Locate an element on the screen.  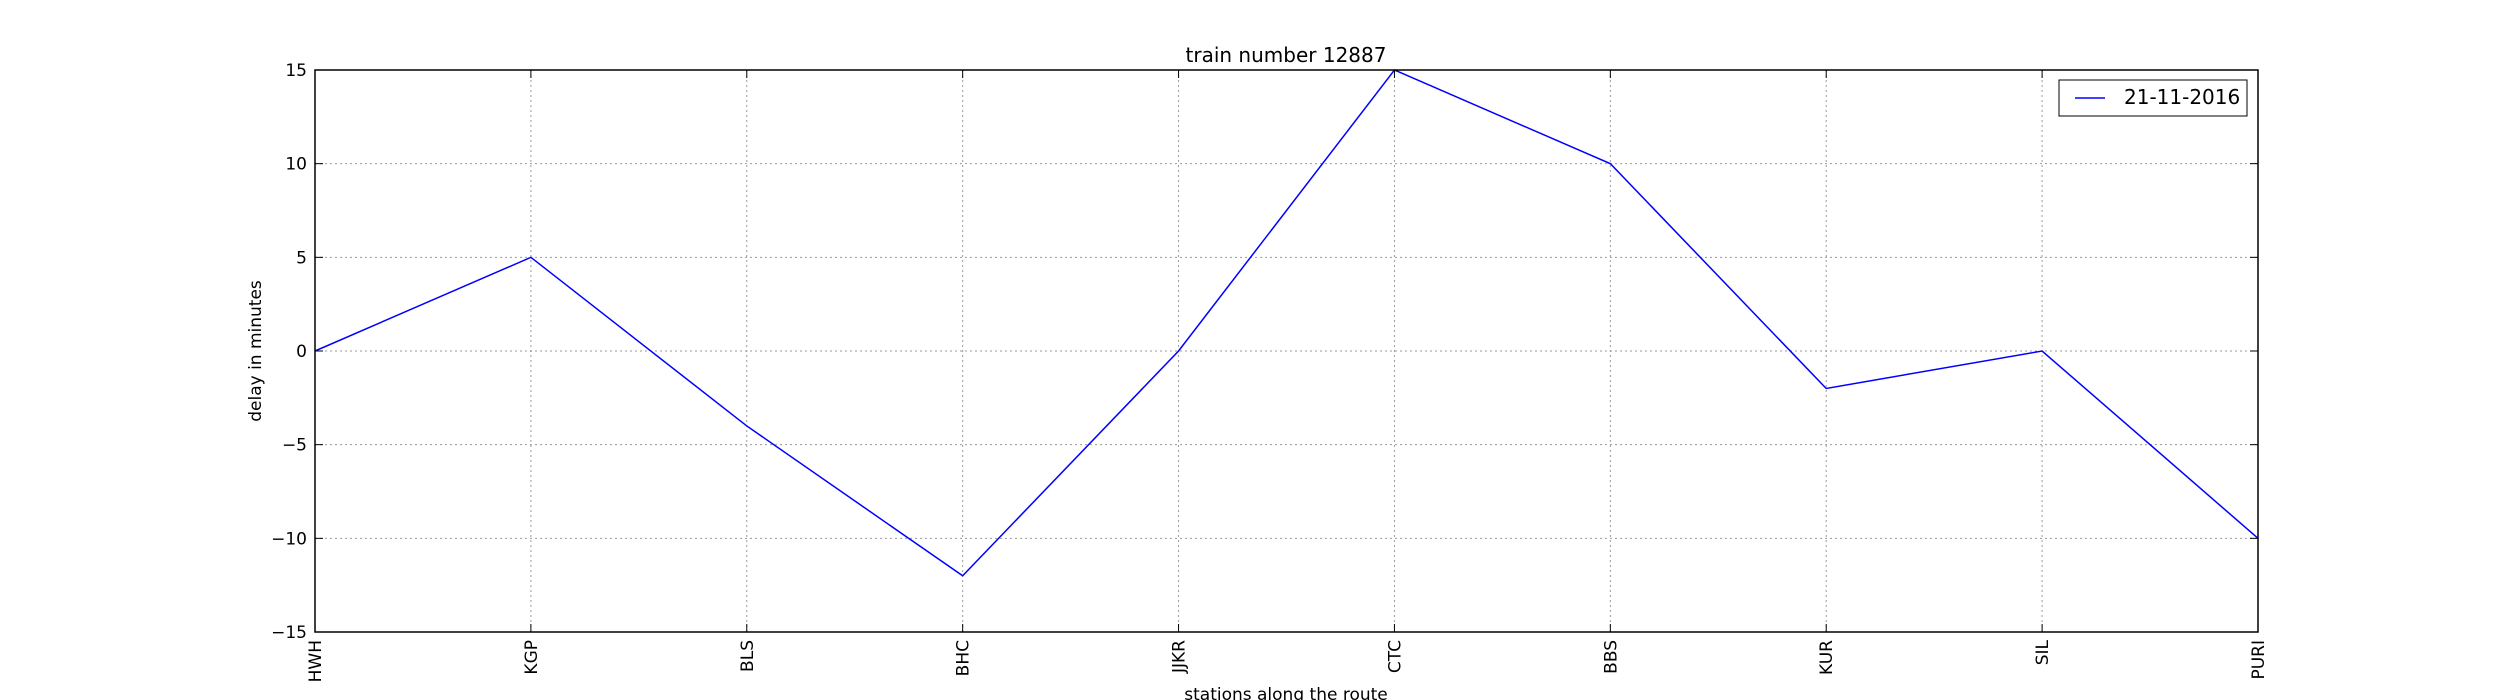
y-tick-label: −15 is located at coordinates (289, 633).